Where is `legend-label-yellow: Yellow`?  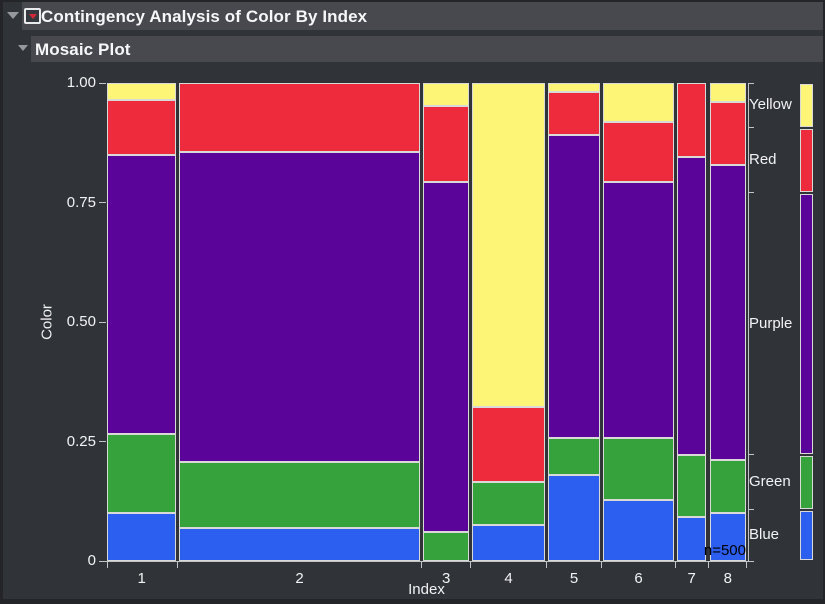
legend-label-yellow: Yellow is located at coordinates (770, 105).